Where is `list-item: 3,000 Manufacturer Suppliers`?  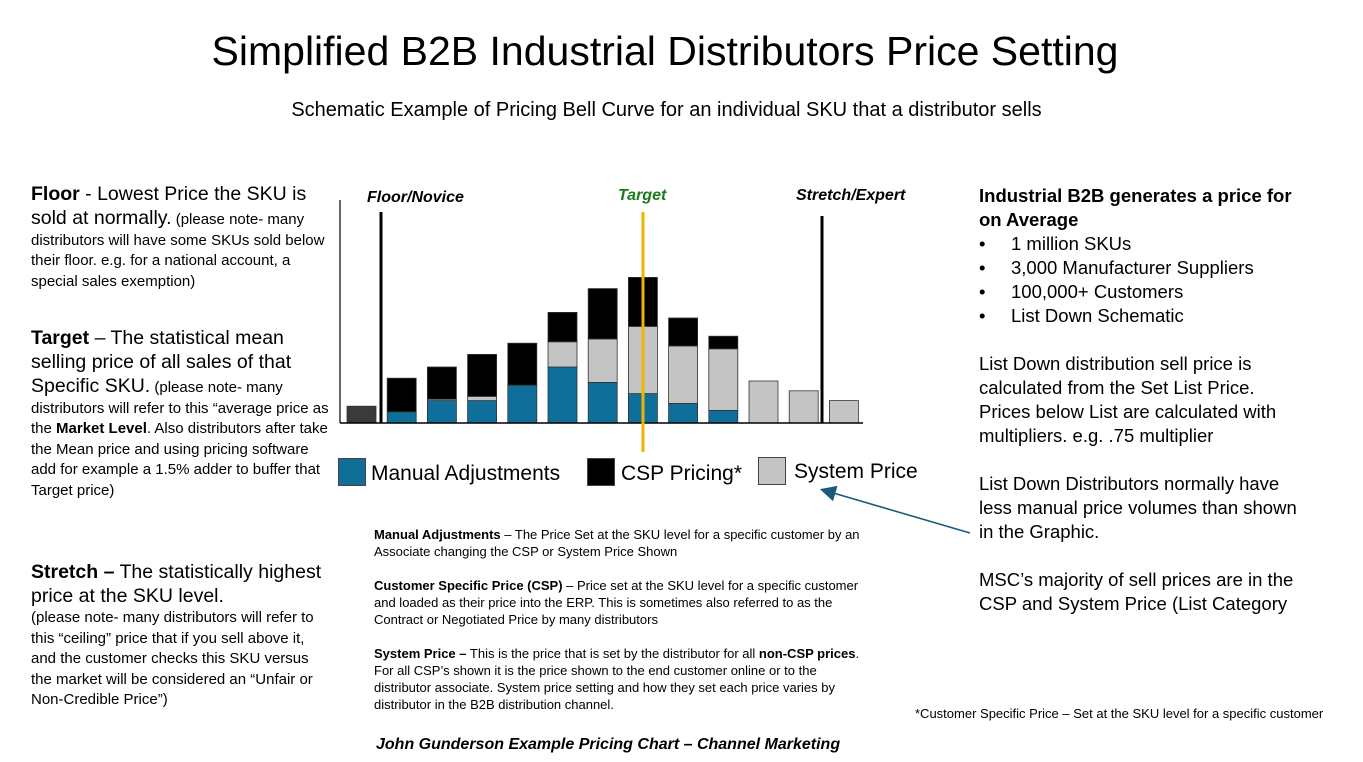
list-item: 3,000 Manufacturer Suppliers is located at coordinates (1139, 268).